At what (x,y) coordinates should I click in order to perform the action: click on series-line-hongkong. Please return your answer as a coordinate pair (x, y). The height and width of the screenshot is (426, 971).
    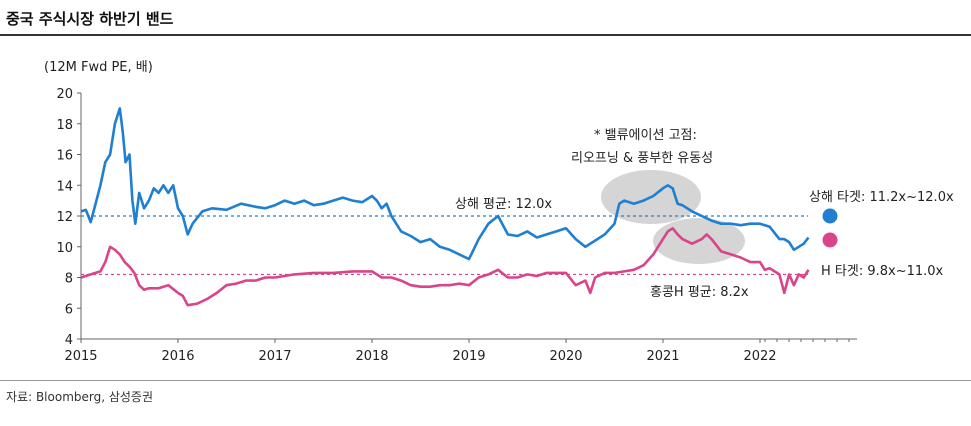
    Looking at the image, I should click on (445, 267).